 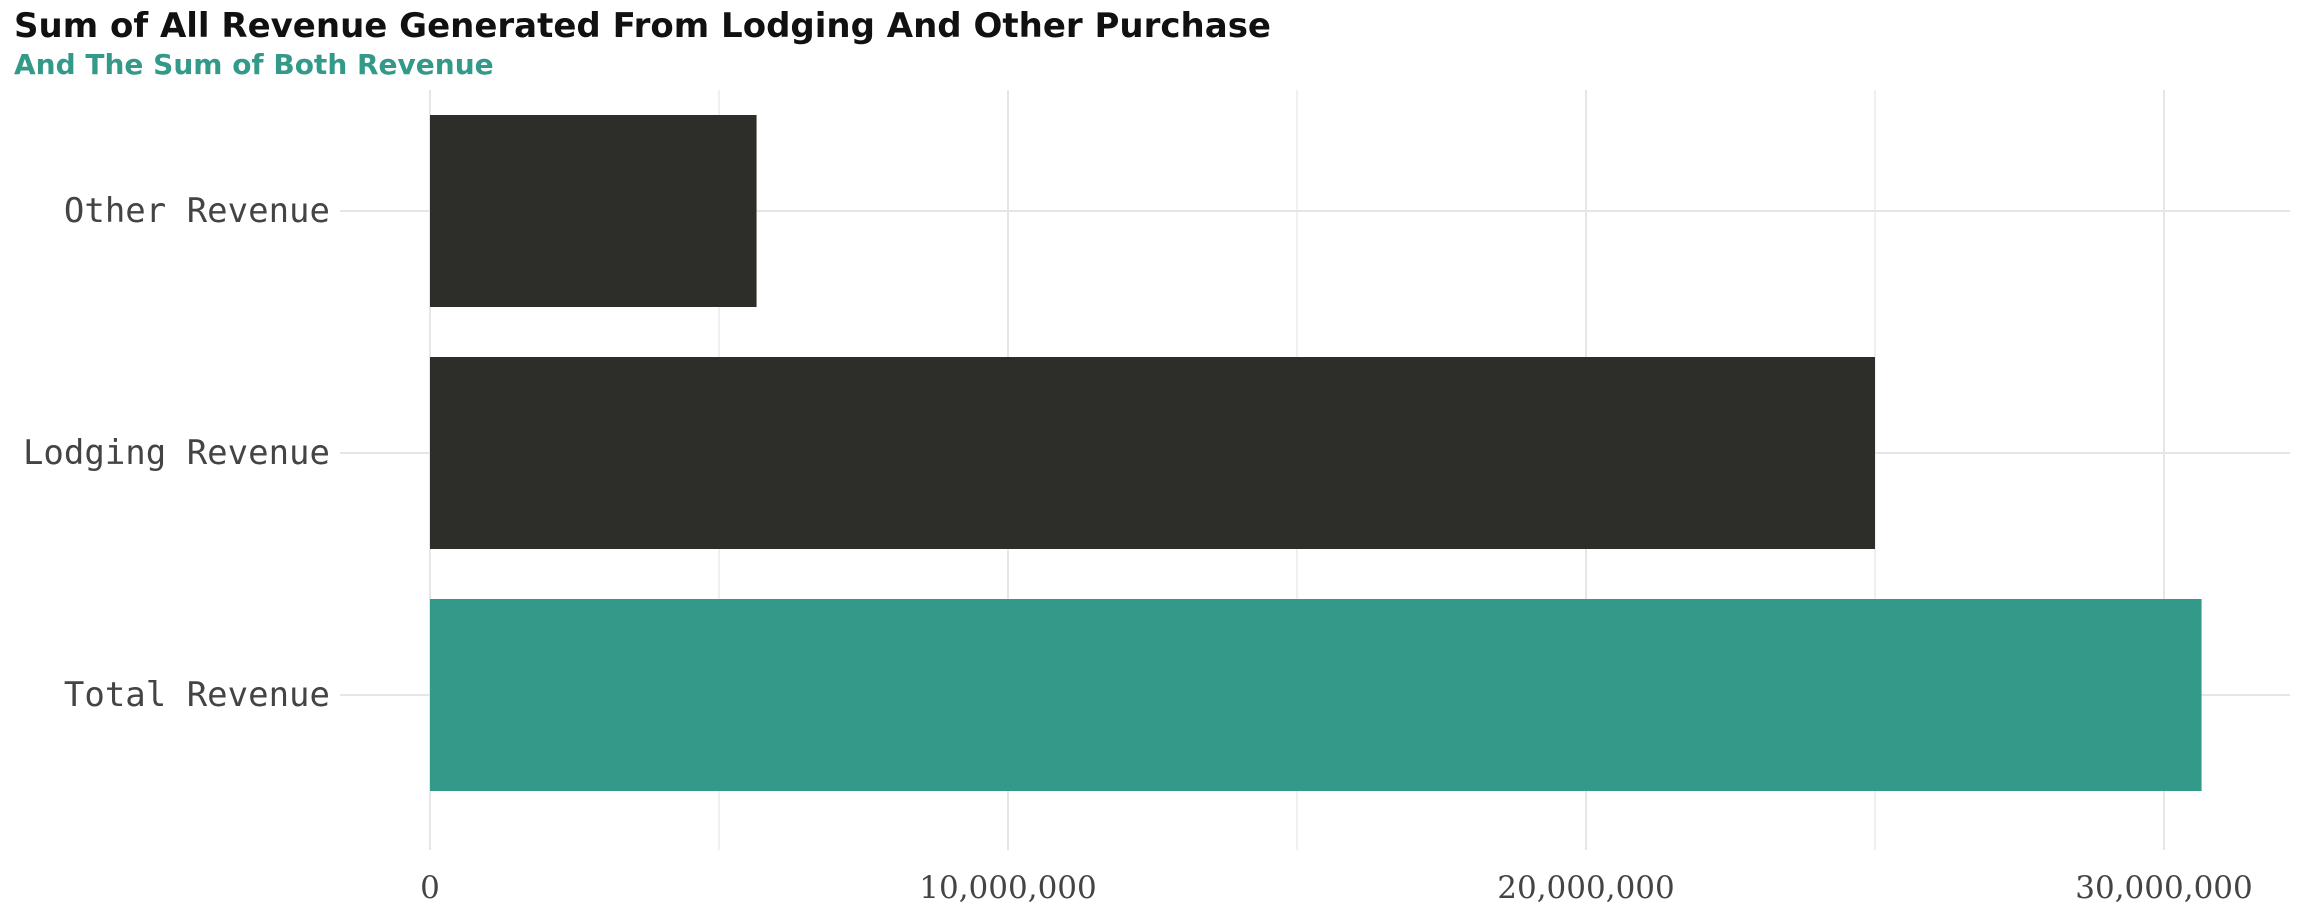 What do you see at coordinates (593, 211) in the screenshot?
I see `bar-other-revenue` at bounding box center [593, 211].